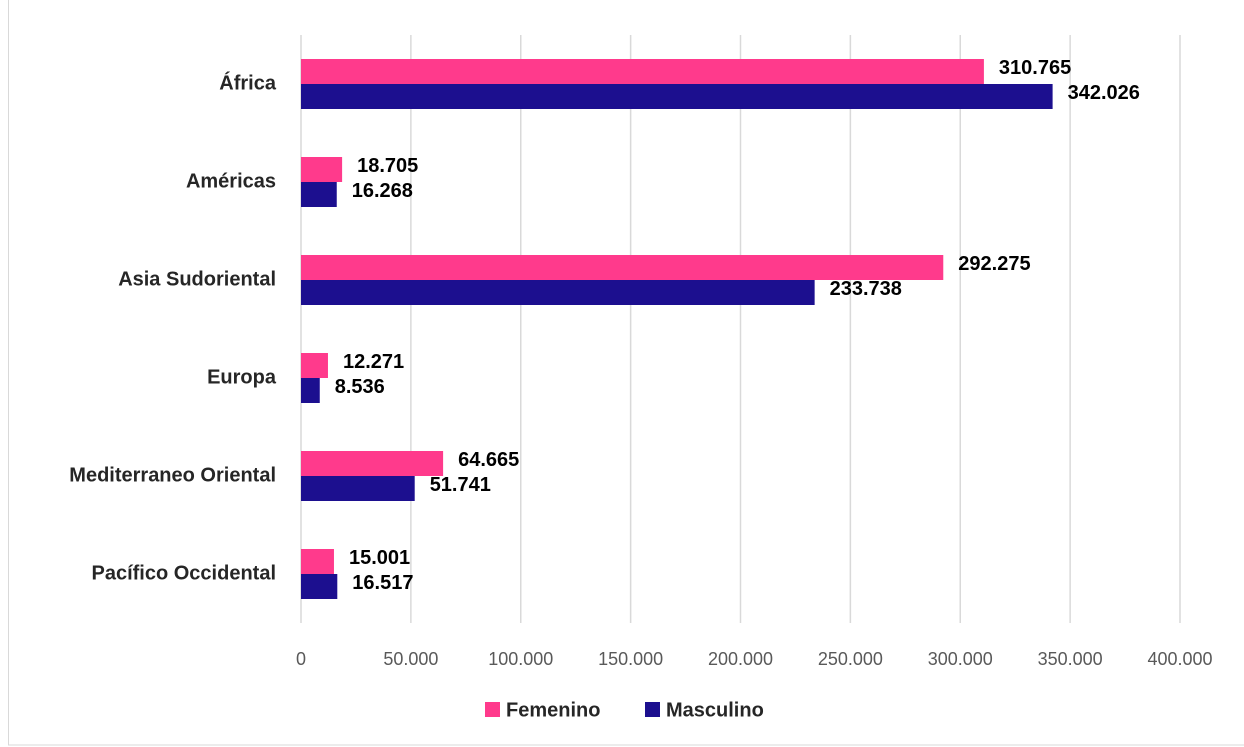 This screenshot has height=747, width=1244. I want to click on data-label: 15.001, so click(379, 558).